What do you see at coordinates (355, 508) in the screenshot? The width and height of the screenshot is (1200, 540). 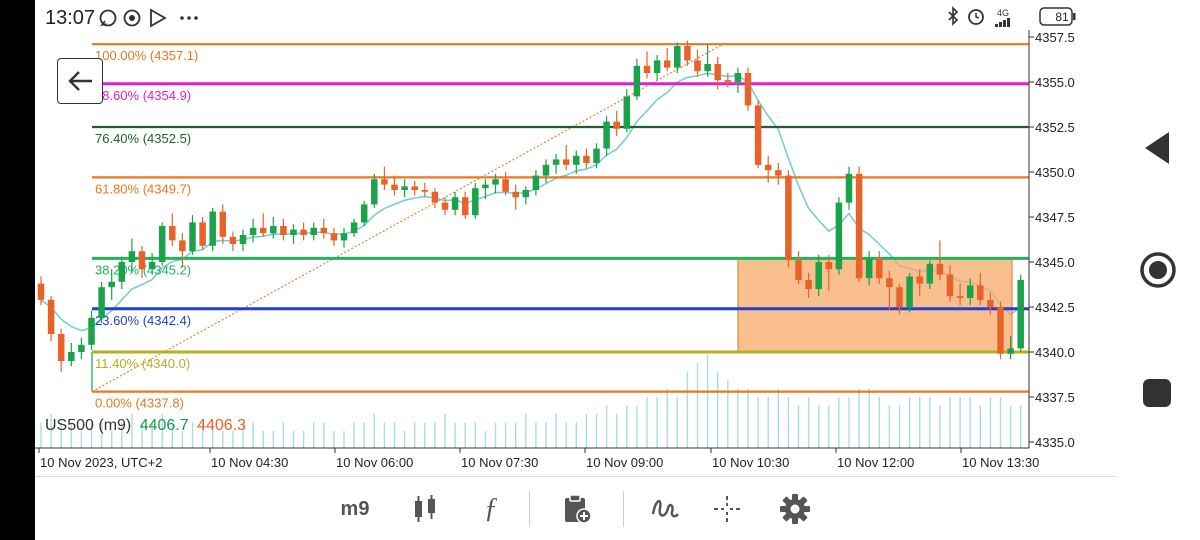 I see `timeframe-button: m9` at bounding box center [355, 508].